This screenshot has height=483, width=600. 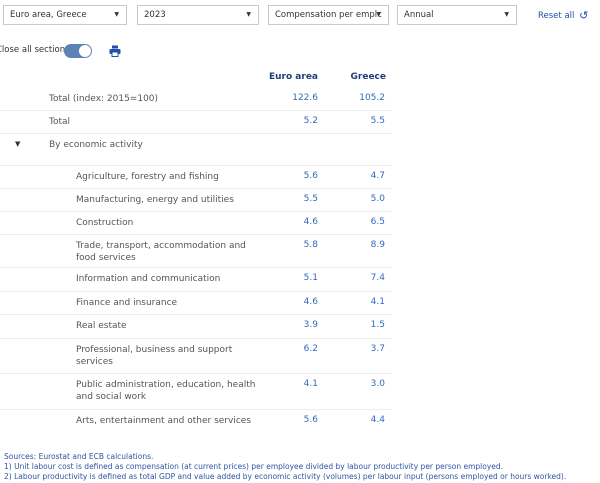 What do you see at coordinates (584, 15) in the screenshot?
I see `reset-icon: ↺` at bounding box center [584, 15].